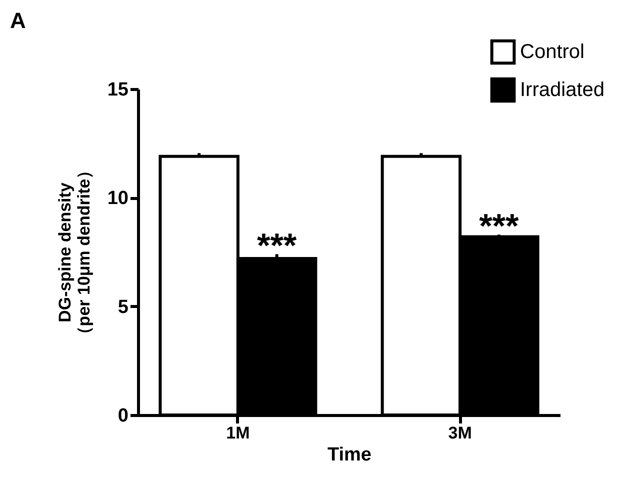 Image resolution: width=627 pixels, height=484 pixels. What do you see at coordinates (123, 307) in the screenshot?
I see `y-tick-label: 5` at bounding box center [123, 307].